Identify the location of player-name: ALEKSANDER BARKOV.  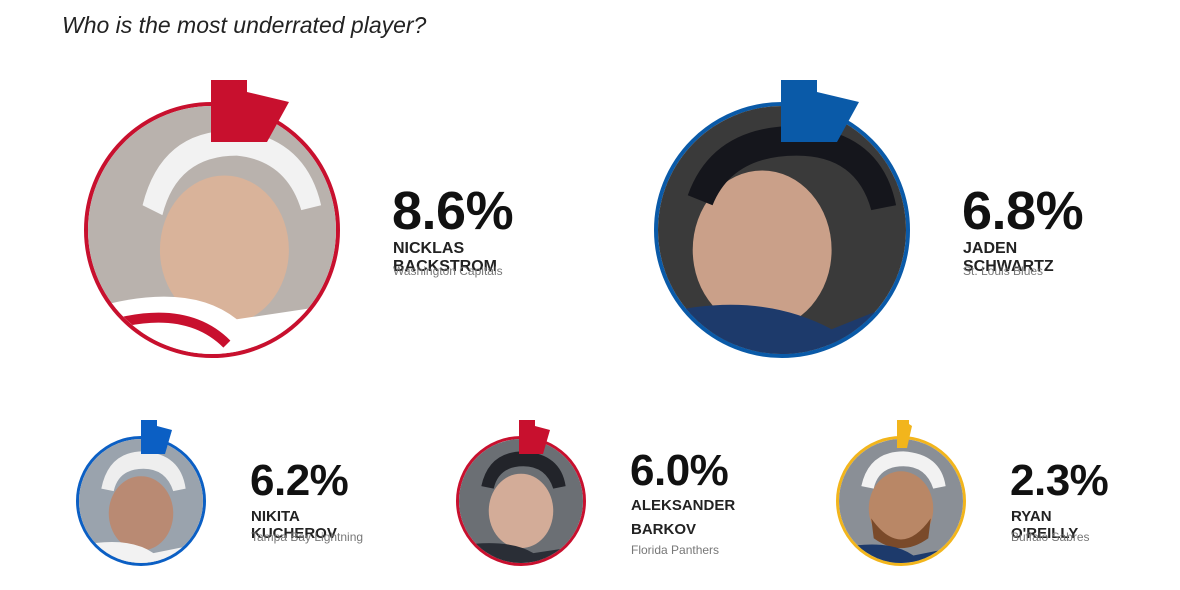
(683, 517).